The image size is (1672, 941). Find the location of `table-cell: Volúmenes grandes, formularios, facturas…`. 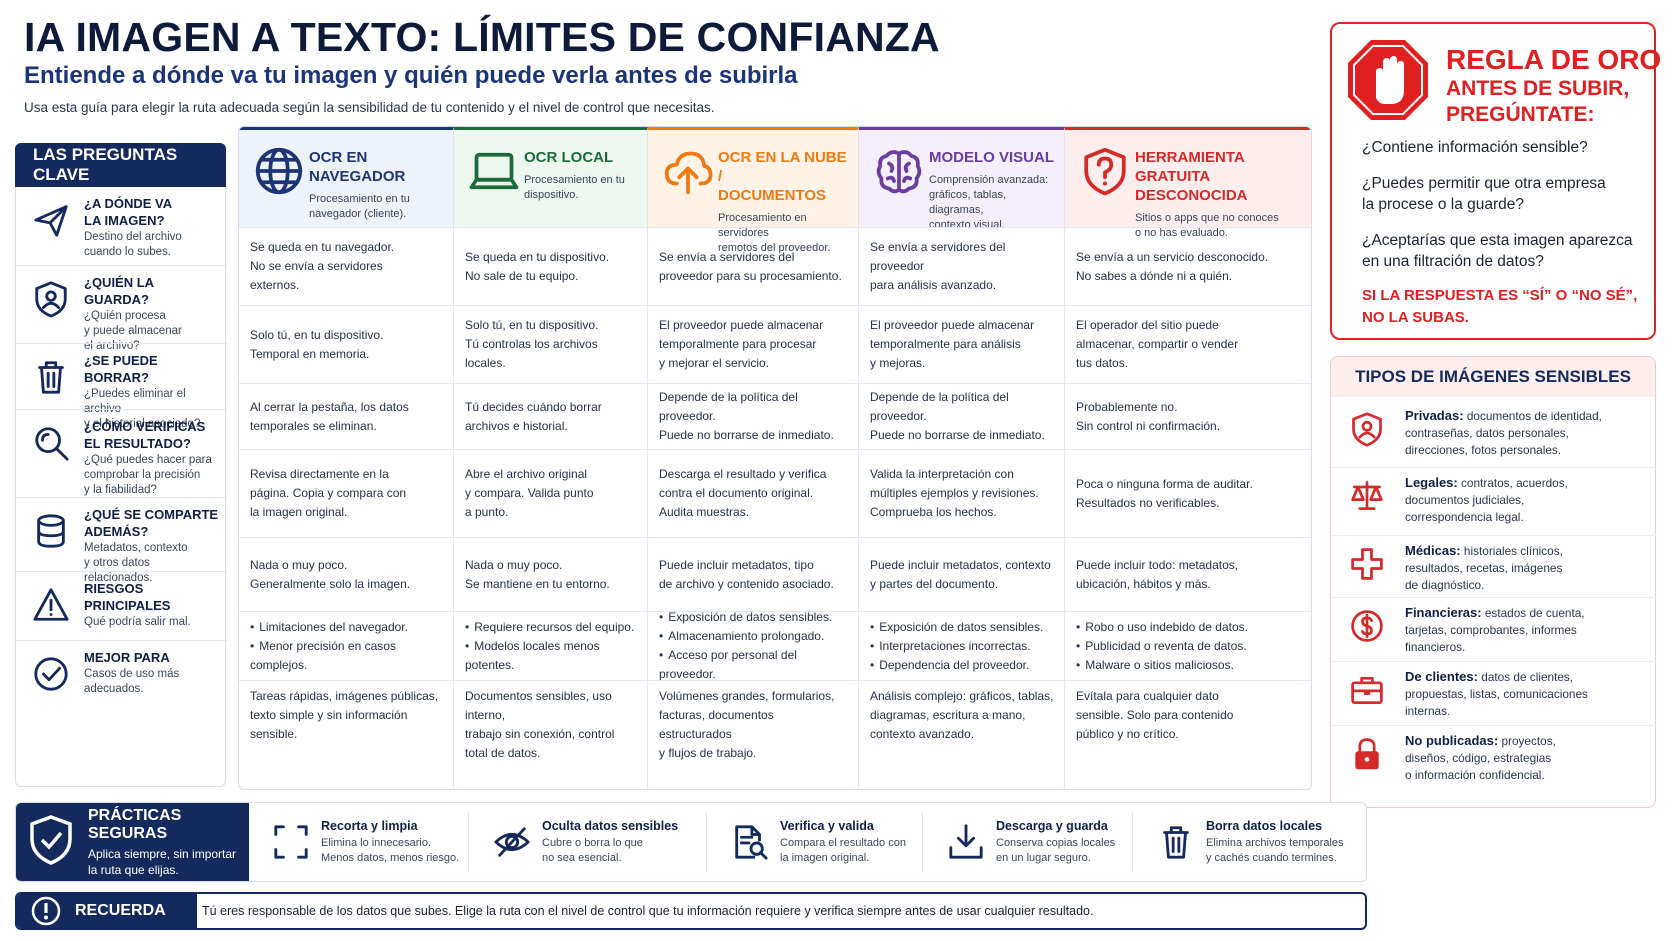

table-cell: Volúmenes grandes, formularios, facturas… is located at coordinates (753, 734).